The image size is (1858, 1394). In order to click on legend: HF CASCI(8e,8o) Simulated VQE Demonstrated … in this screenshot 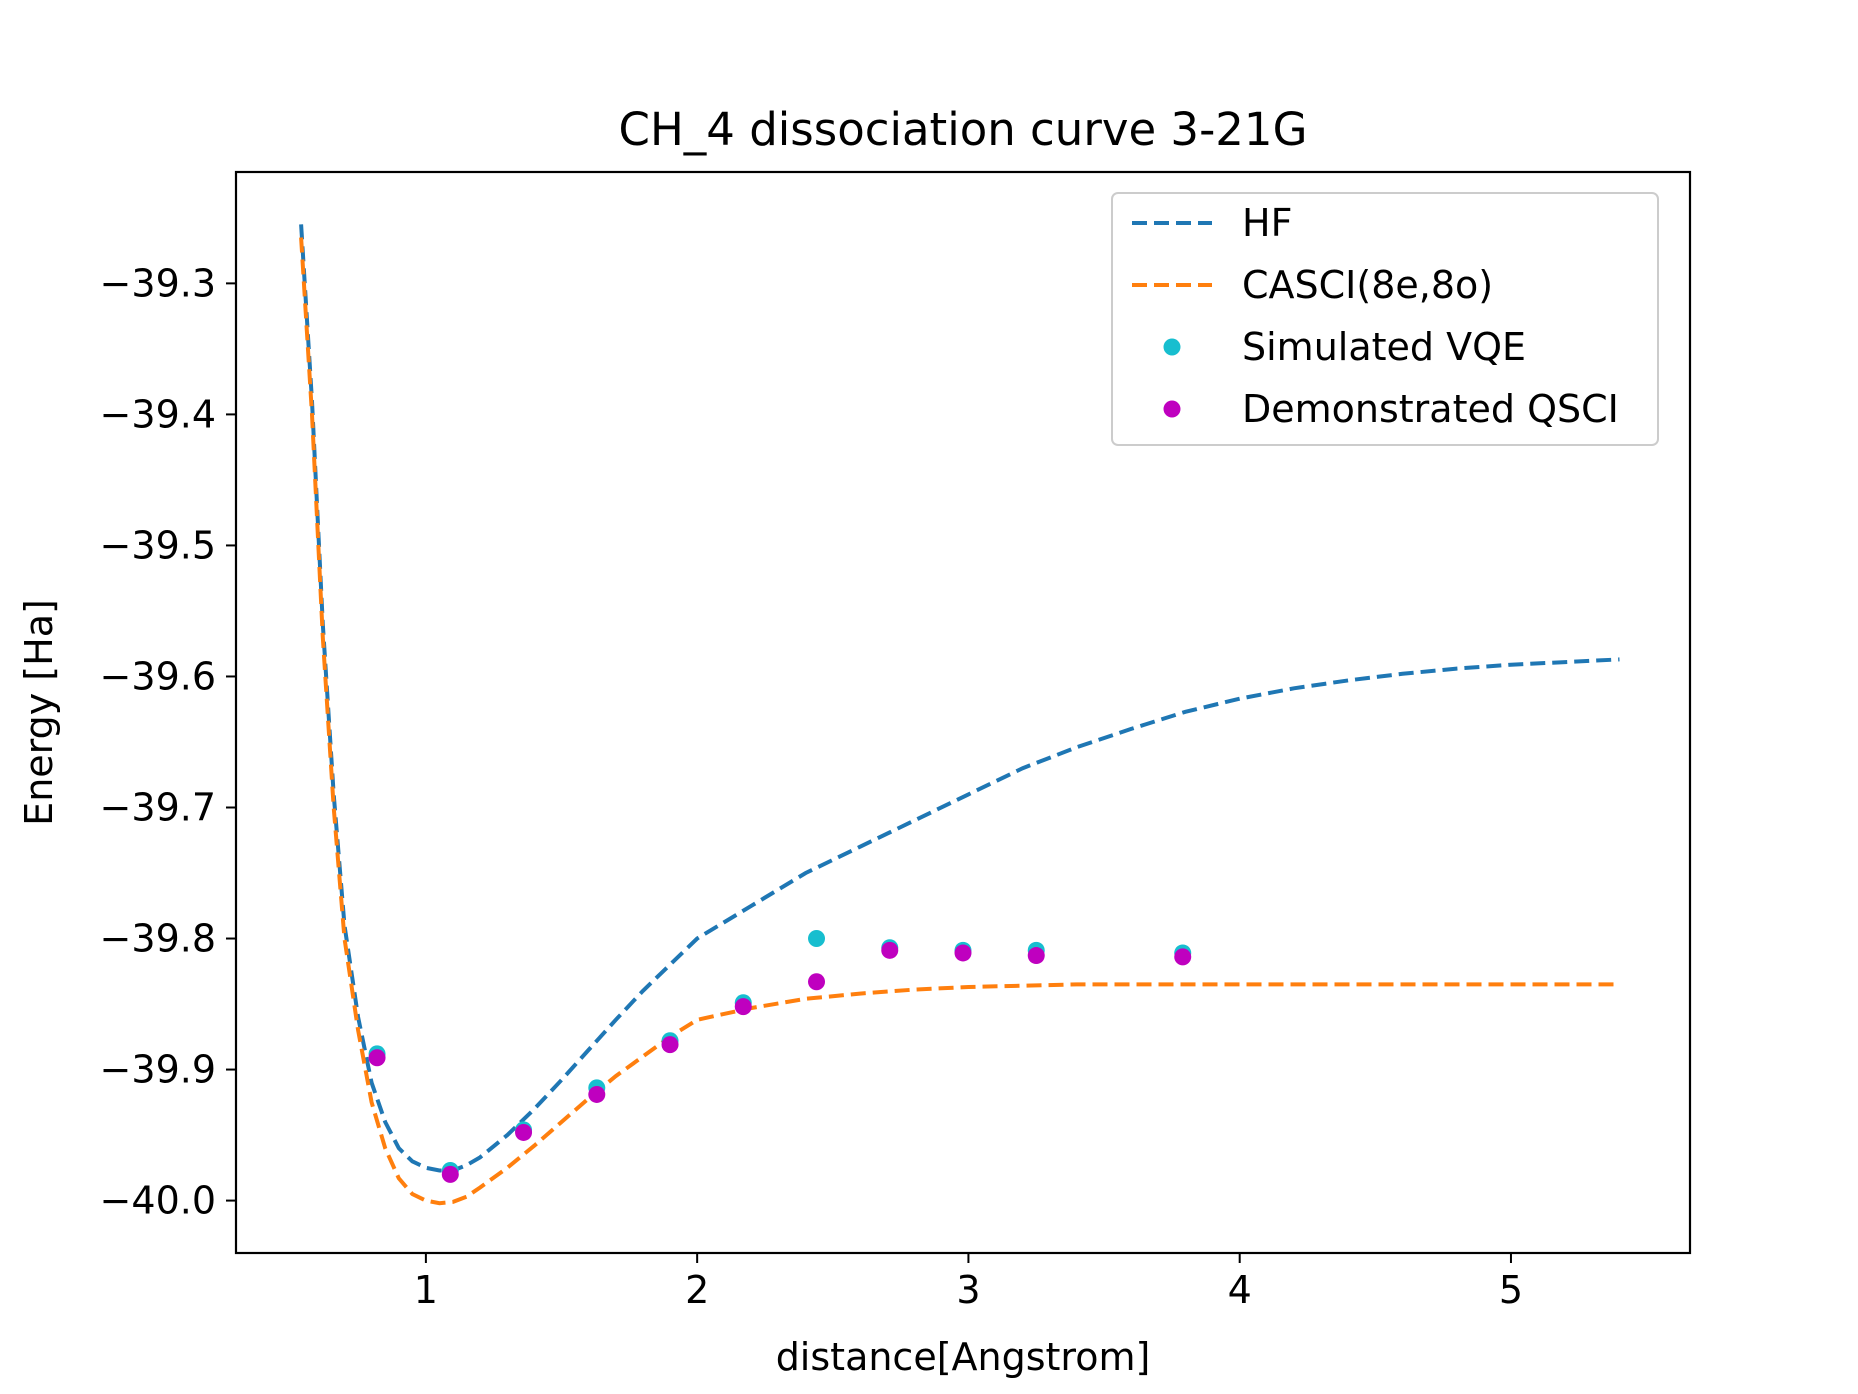, I will do `click(1385, 319)`.